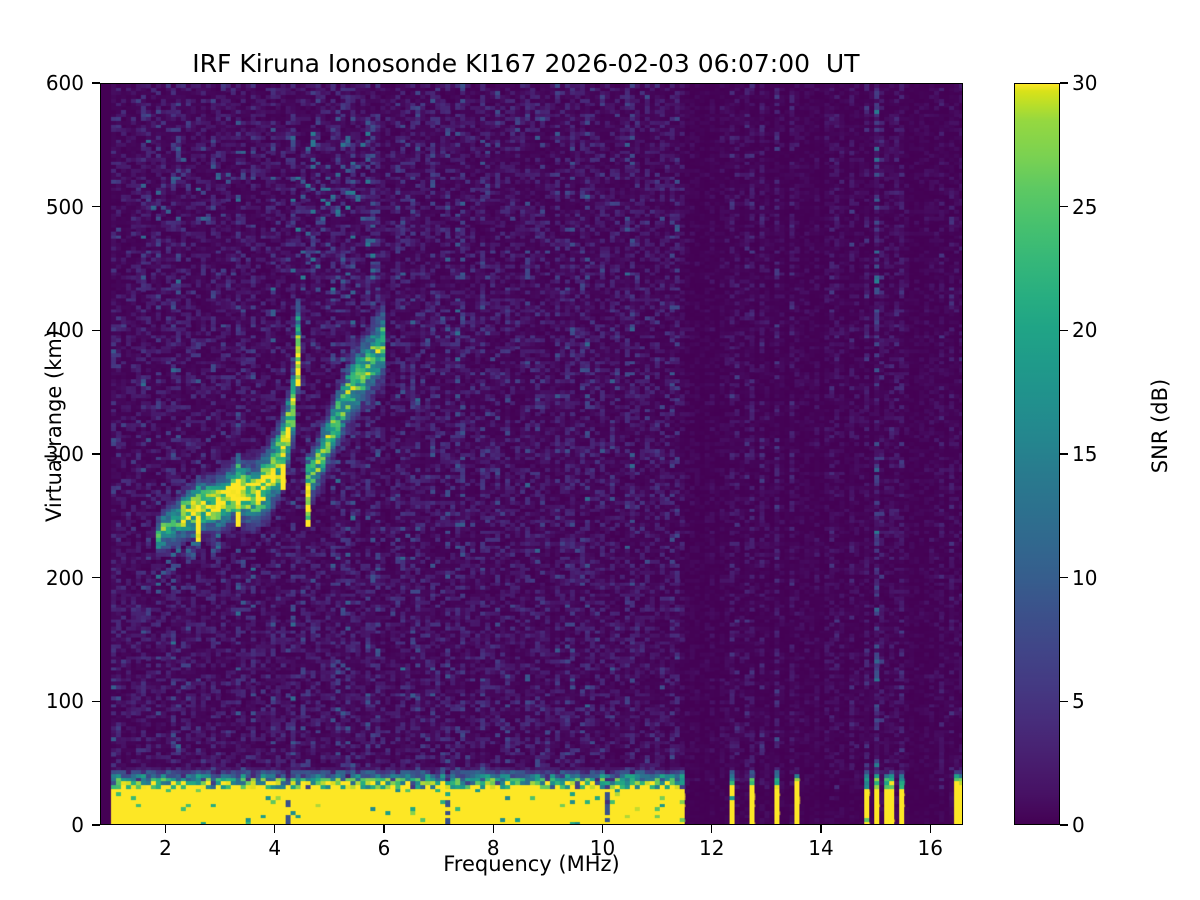  Describe the element at coordinates (930, 848) in the screenshot. I see `x-tick-label-16: 16` at that location.